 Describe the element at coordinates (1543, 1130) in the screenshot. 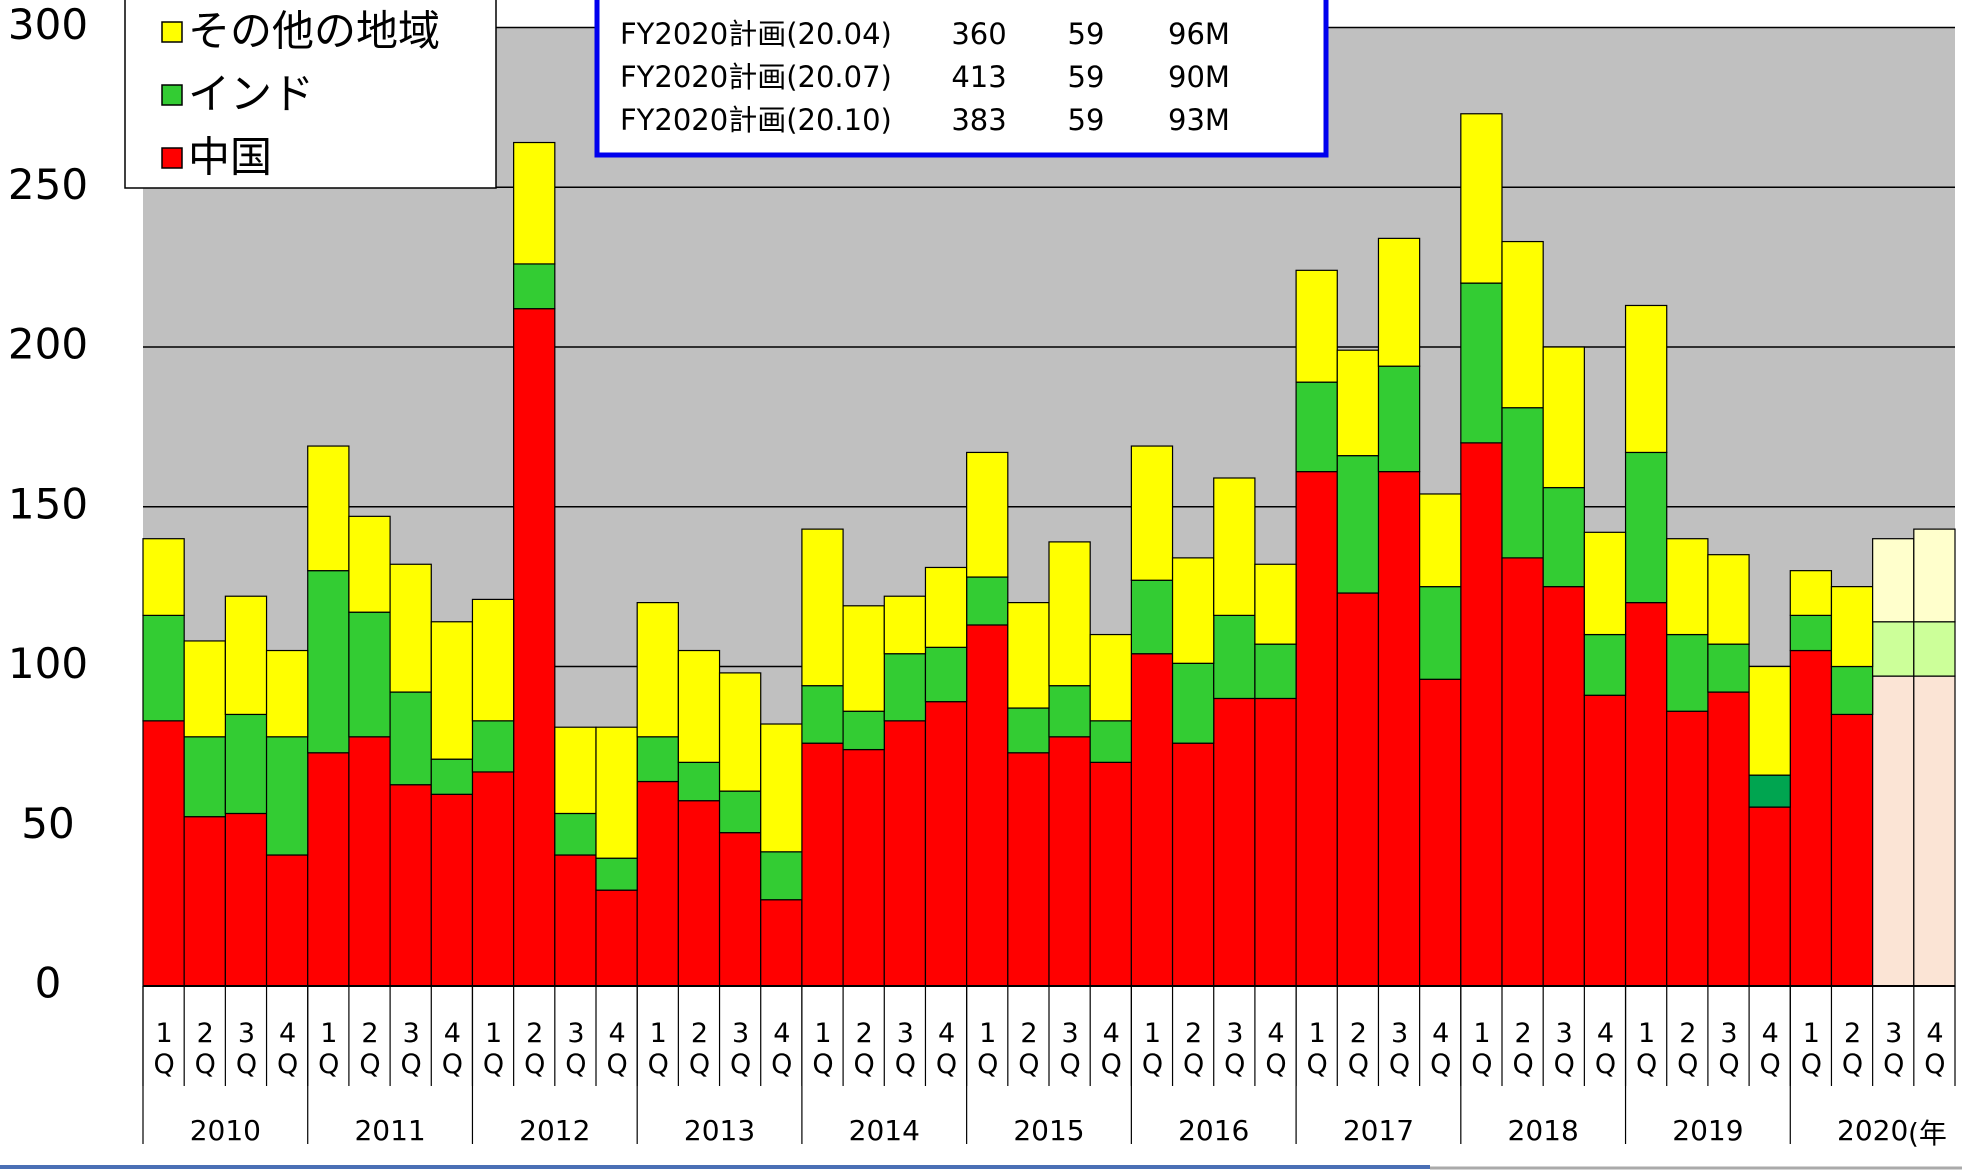

I see `year-label: 2018` at that location.